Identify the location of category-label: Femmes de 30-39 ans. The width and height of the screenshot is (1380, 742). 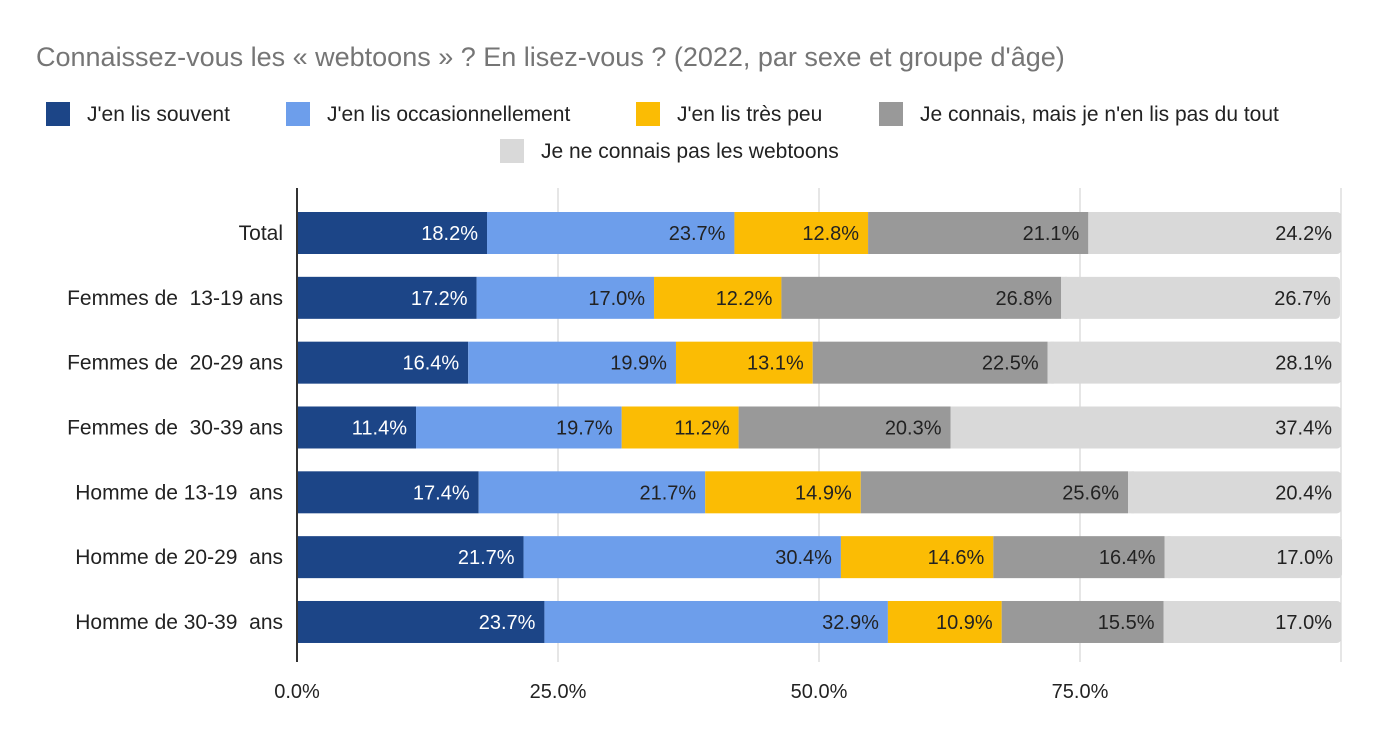
(175, 427).